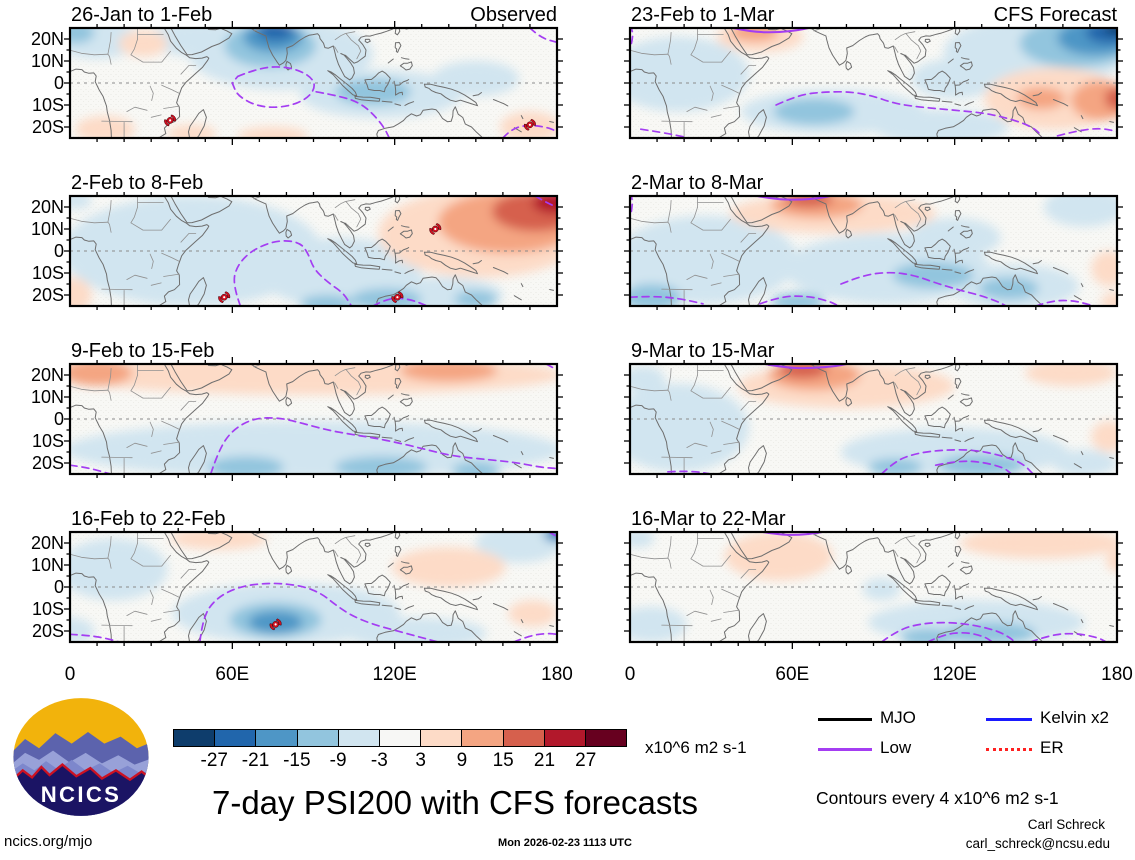  What do you see at coordinates (297, 760) in the screenshot?
I see `colorbar-tick--15: -15` at bounding box center [297, 760].